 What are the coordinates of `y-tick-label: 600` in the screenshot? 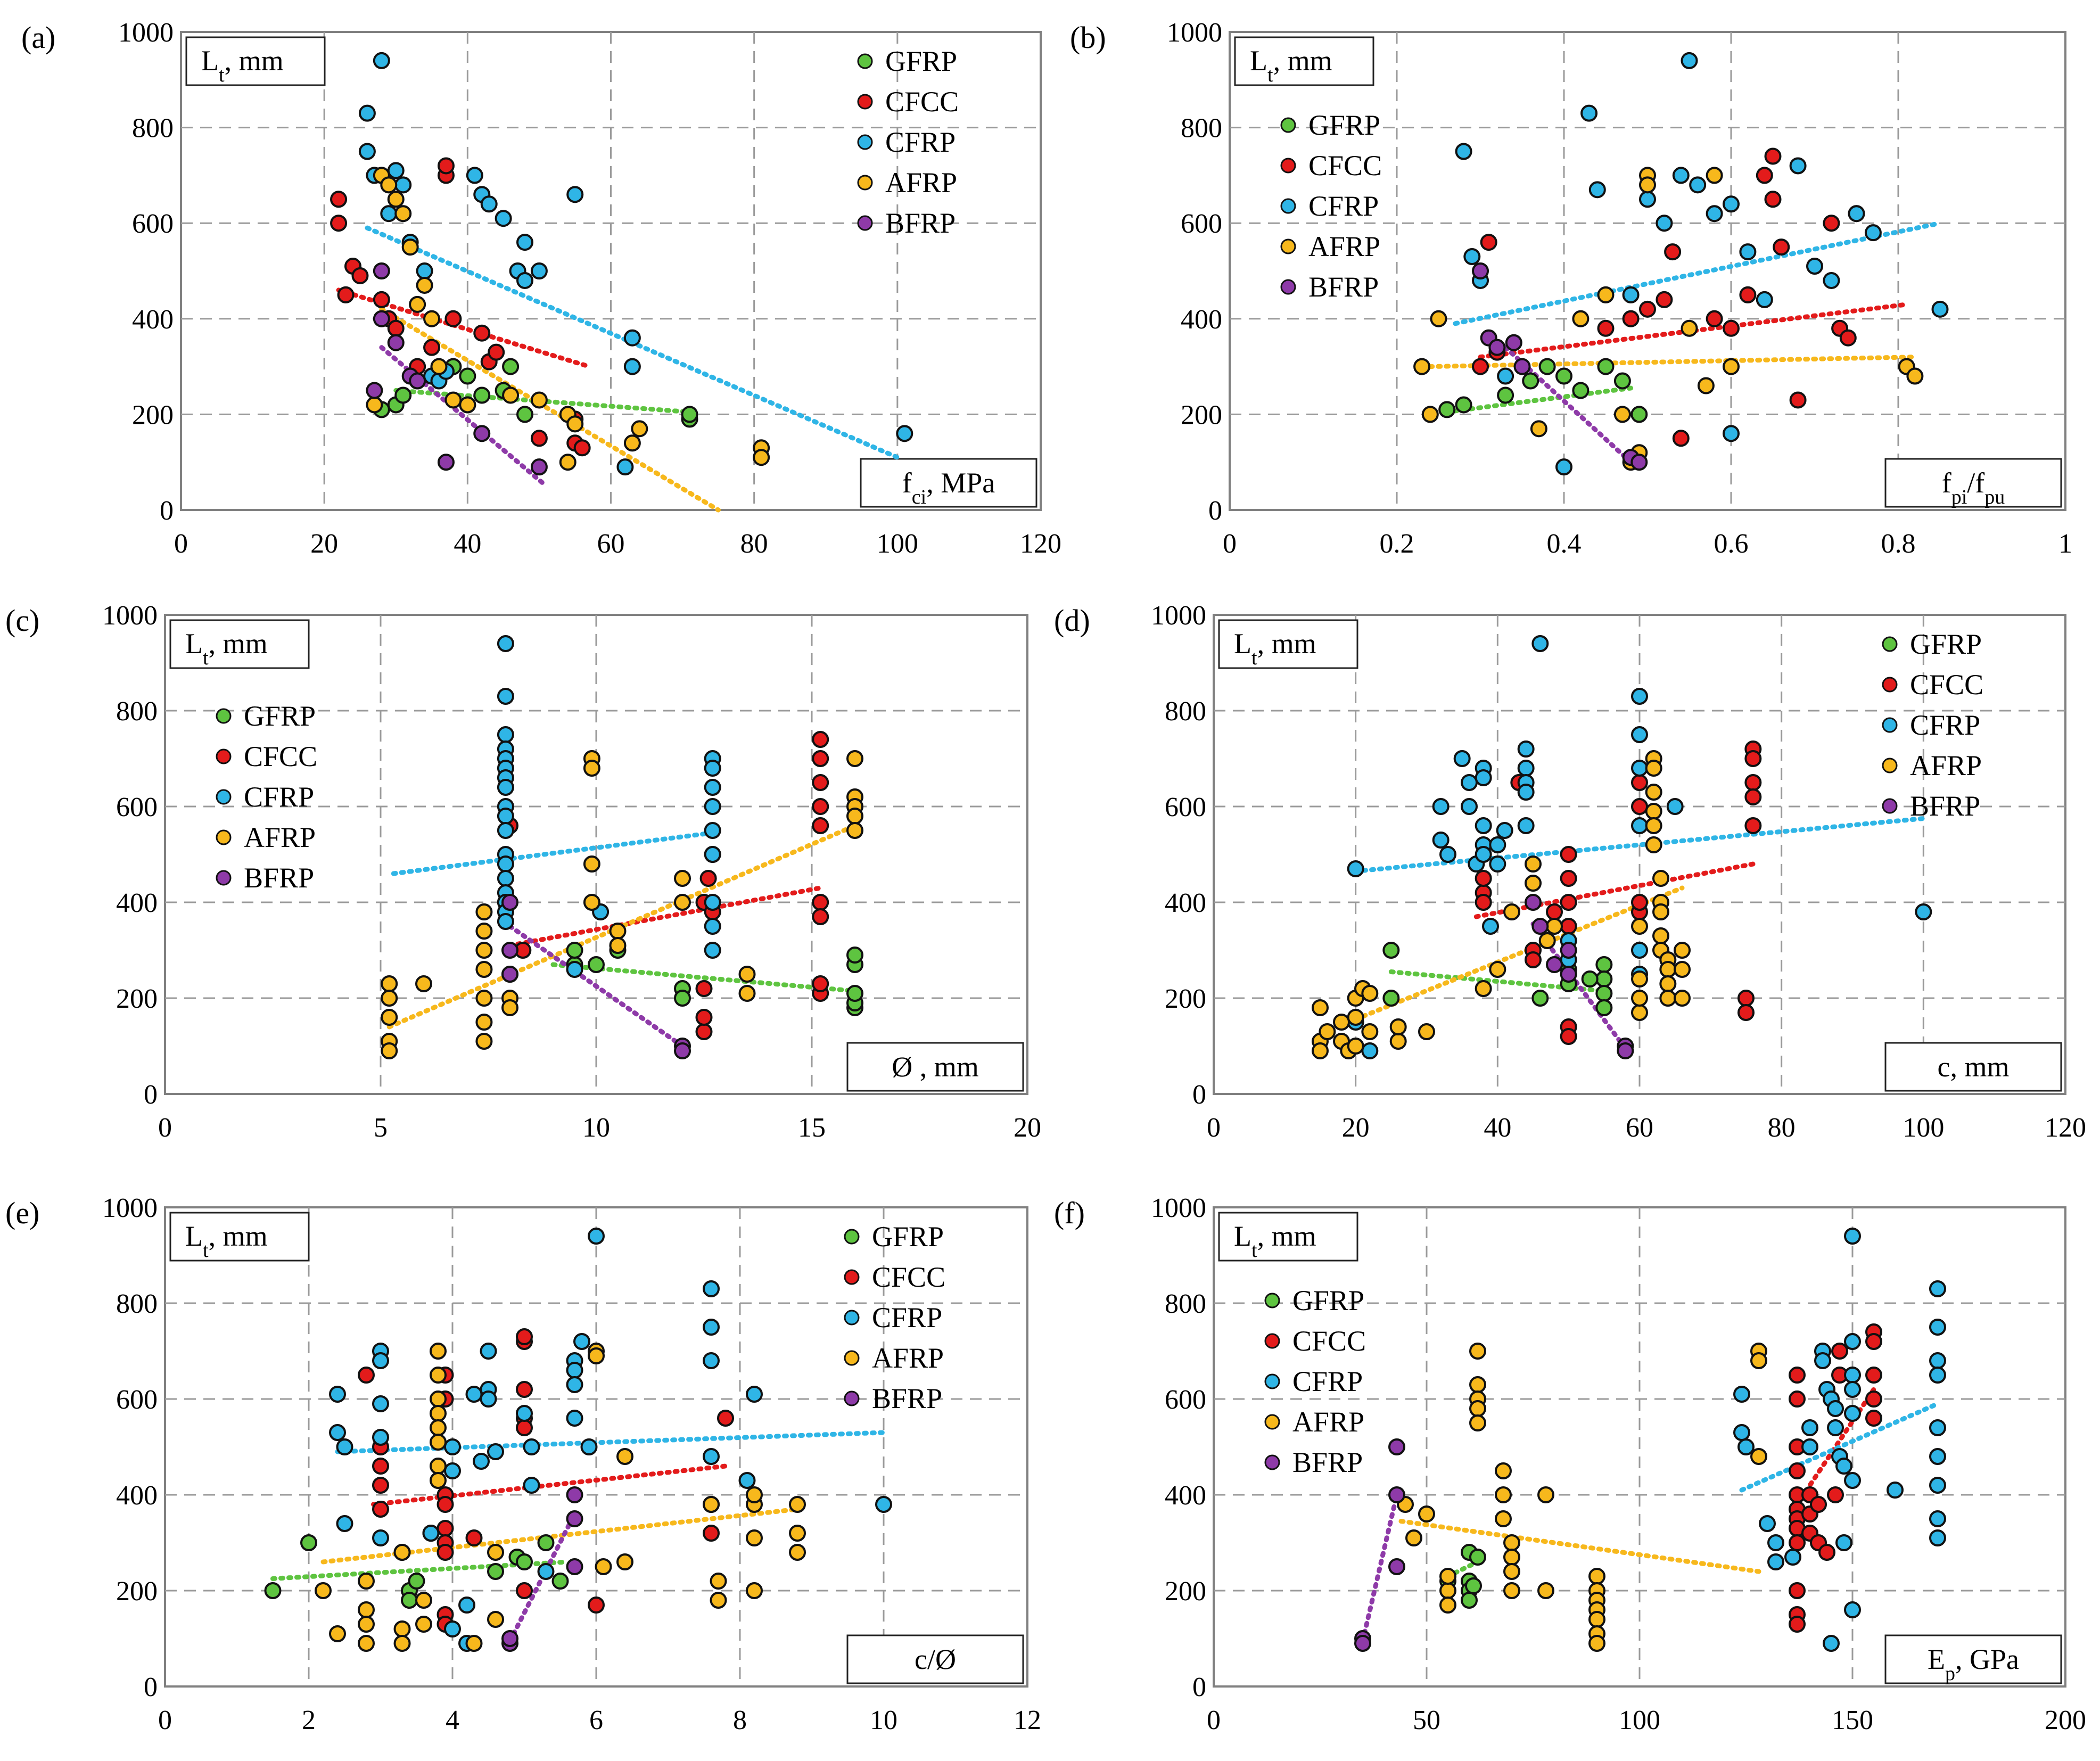 It's located at (1185, 807).